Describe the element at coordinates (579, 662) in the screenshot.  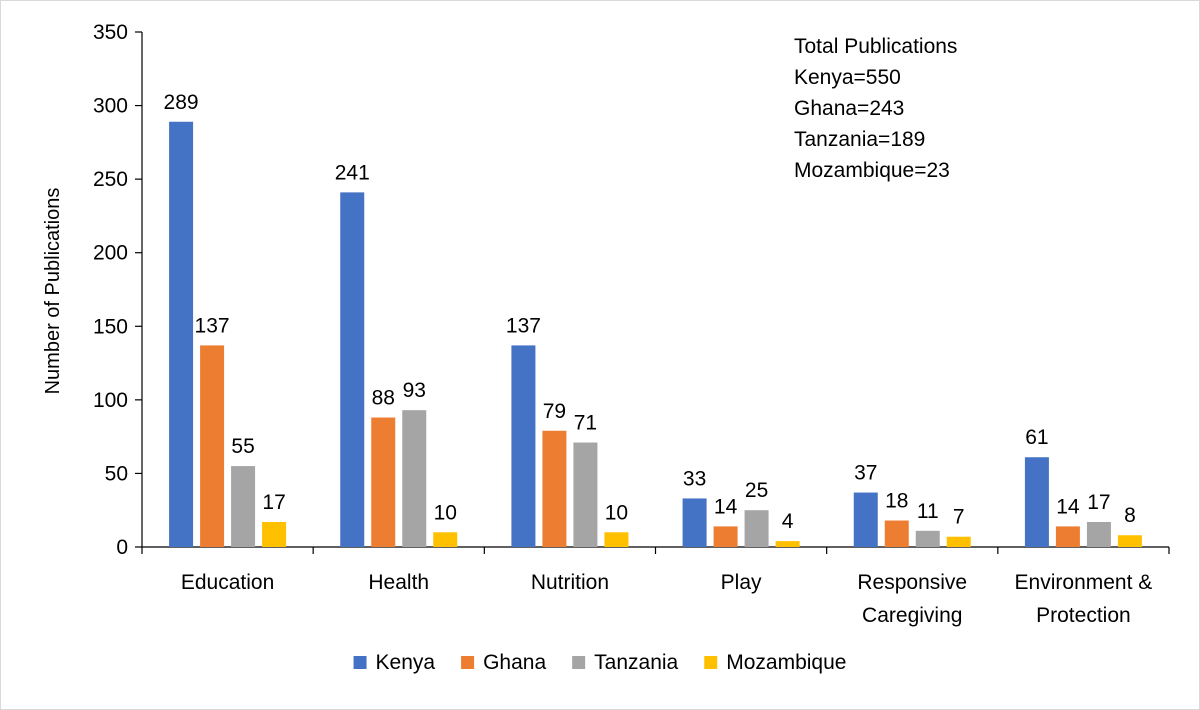
I see `legend-swatch-tanzania` at that location.